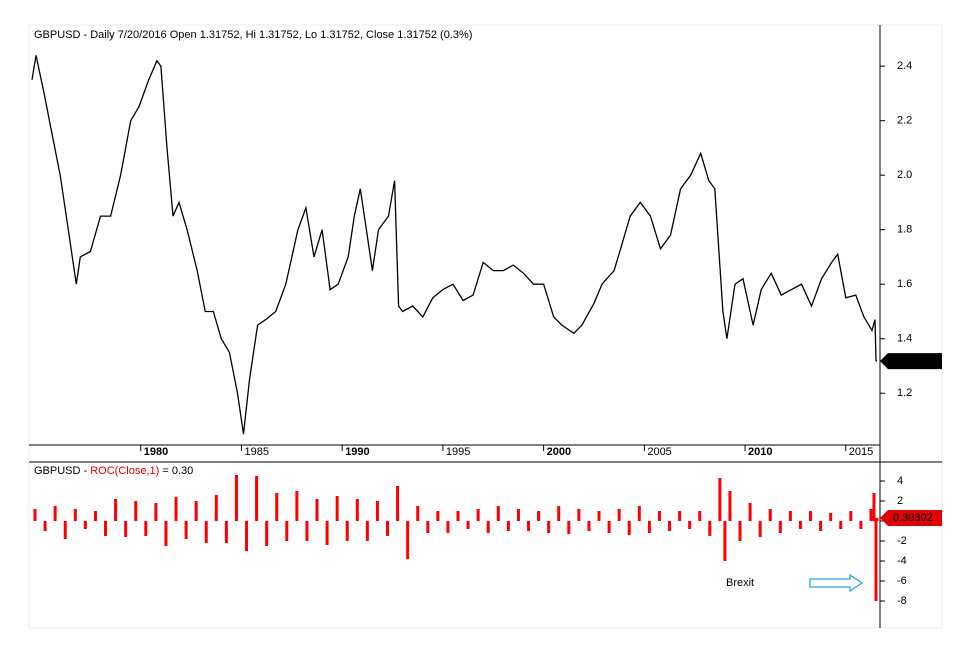  What do you see at coordinates (902, 541) in the screenshot?
I see `y-tick-label: -2` at bounding box center [902, 541].